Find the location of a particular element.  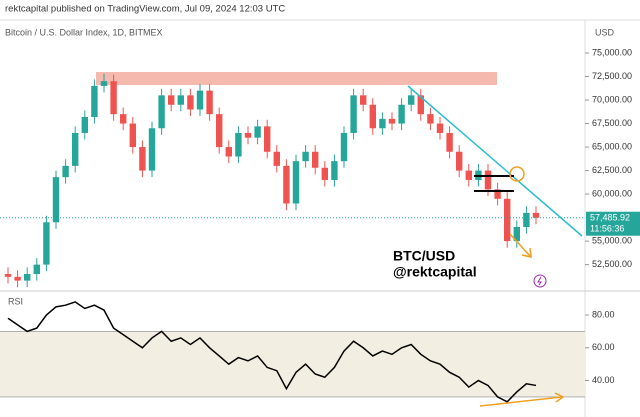

highlight-circle is located at coordinates (517, 174).